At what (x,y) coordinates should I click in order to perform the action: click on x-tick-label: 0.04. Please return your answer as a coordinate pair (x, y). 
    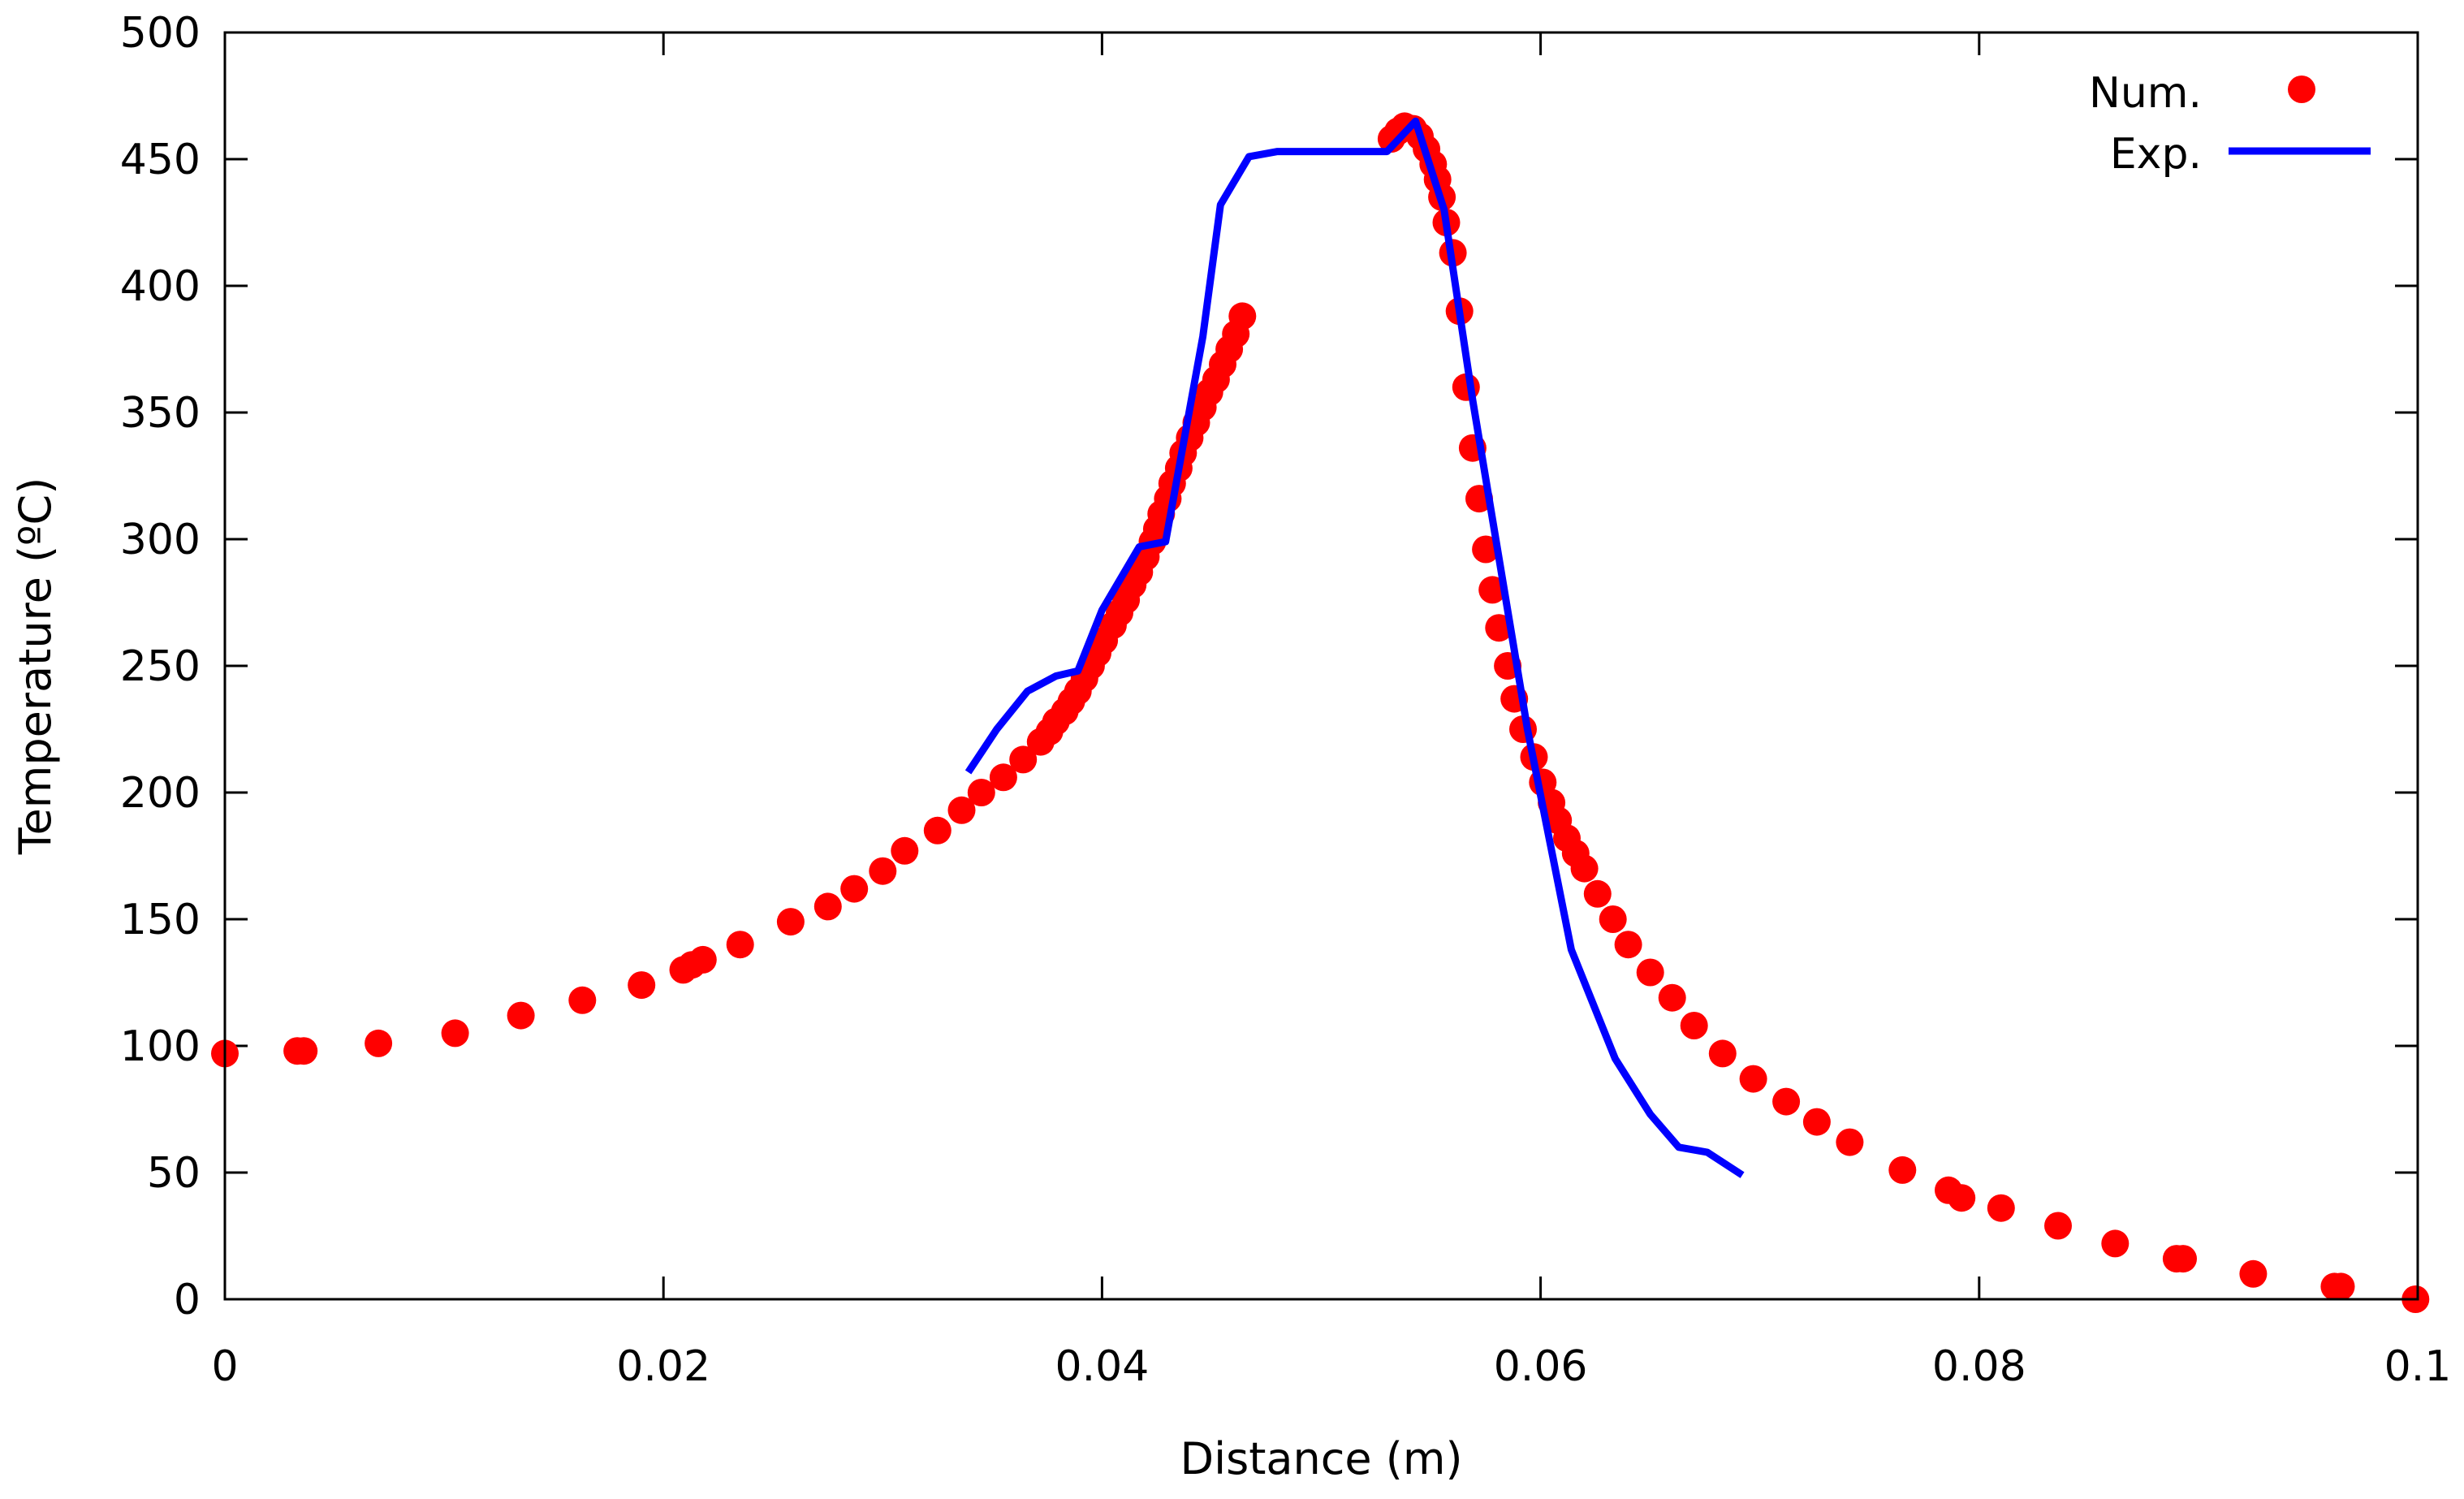
    Looking at the image, I should click on (1102, 1367).